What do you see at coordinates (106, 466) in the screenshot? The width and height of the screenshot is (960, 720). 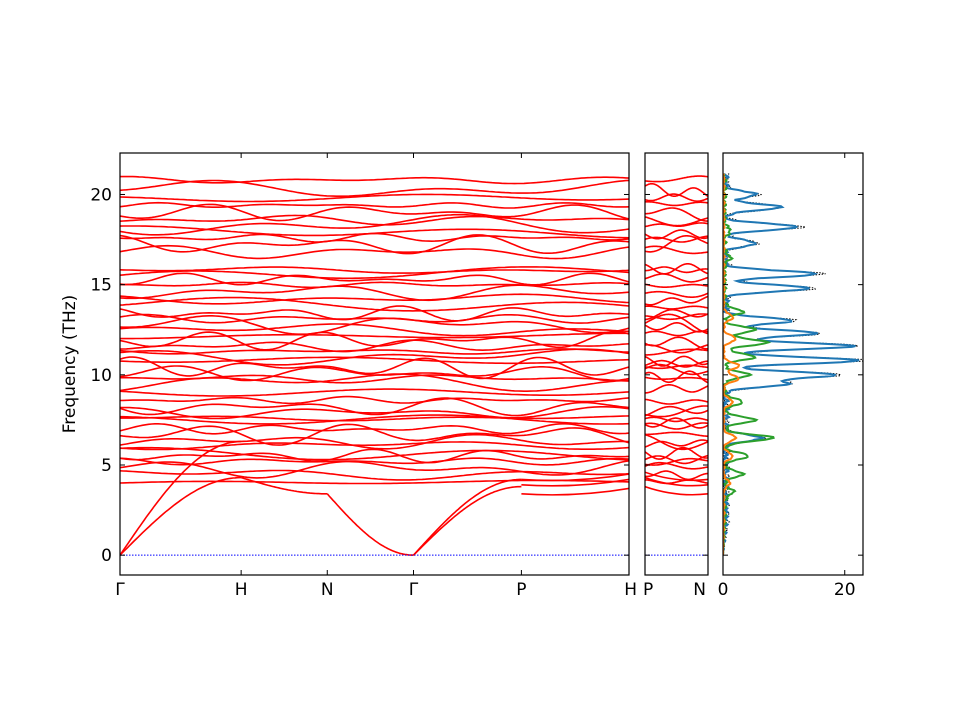 I see `y-tick-label: 5` at bounding box center [106, 466].